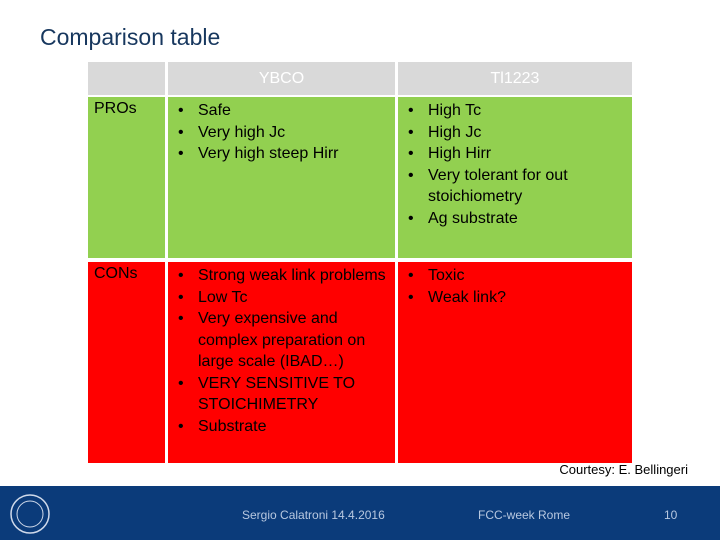 The width and height of the screenshot is (720, 540). Describe the element at coordinates (517, 133) in the screenshot. I see `bullet-item: High Jc` at that location.